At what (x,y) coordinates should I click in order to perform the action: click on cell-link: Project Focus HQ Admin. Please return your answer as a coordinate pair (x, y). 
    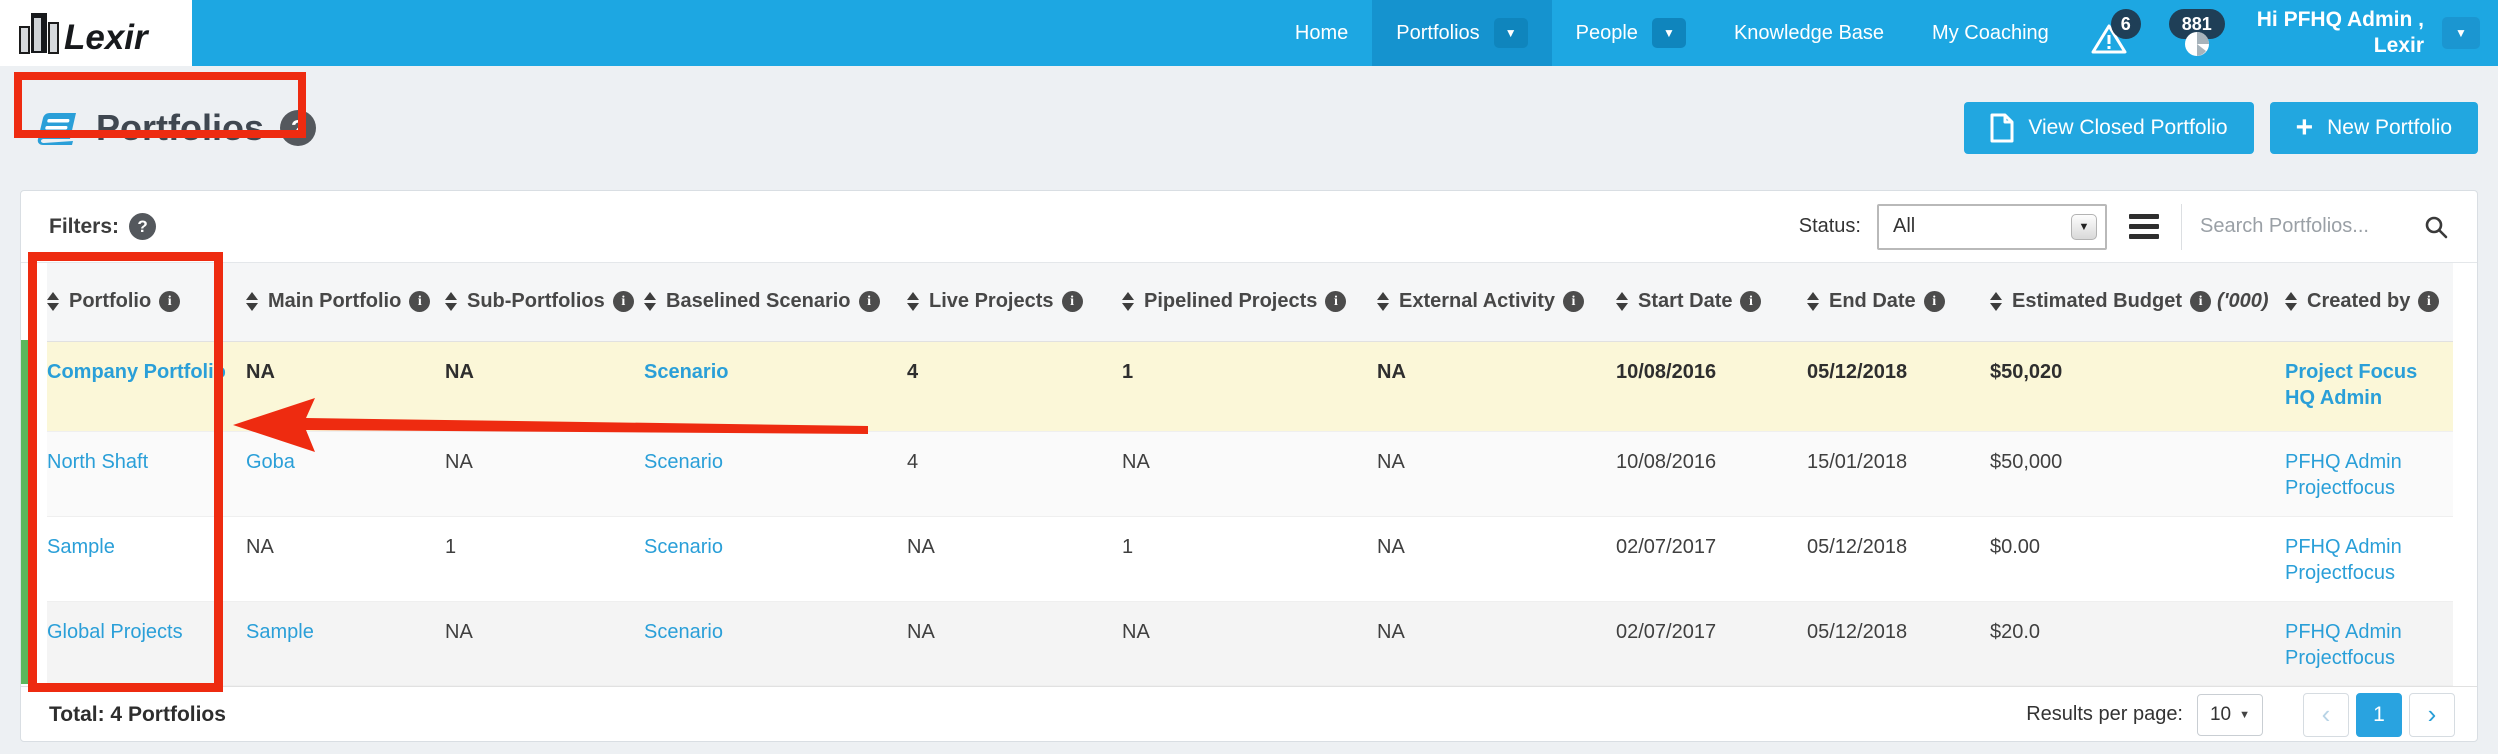
    Looking at the image, I should click on (2351, 384).